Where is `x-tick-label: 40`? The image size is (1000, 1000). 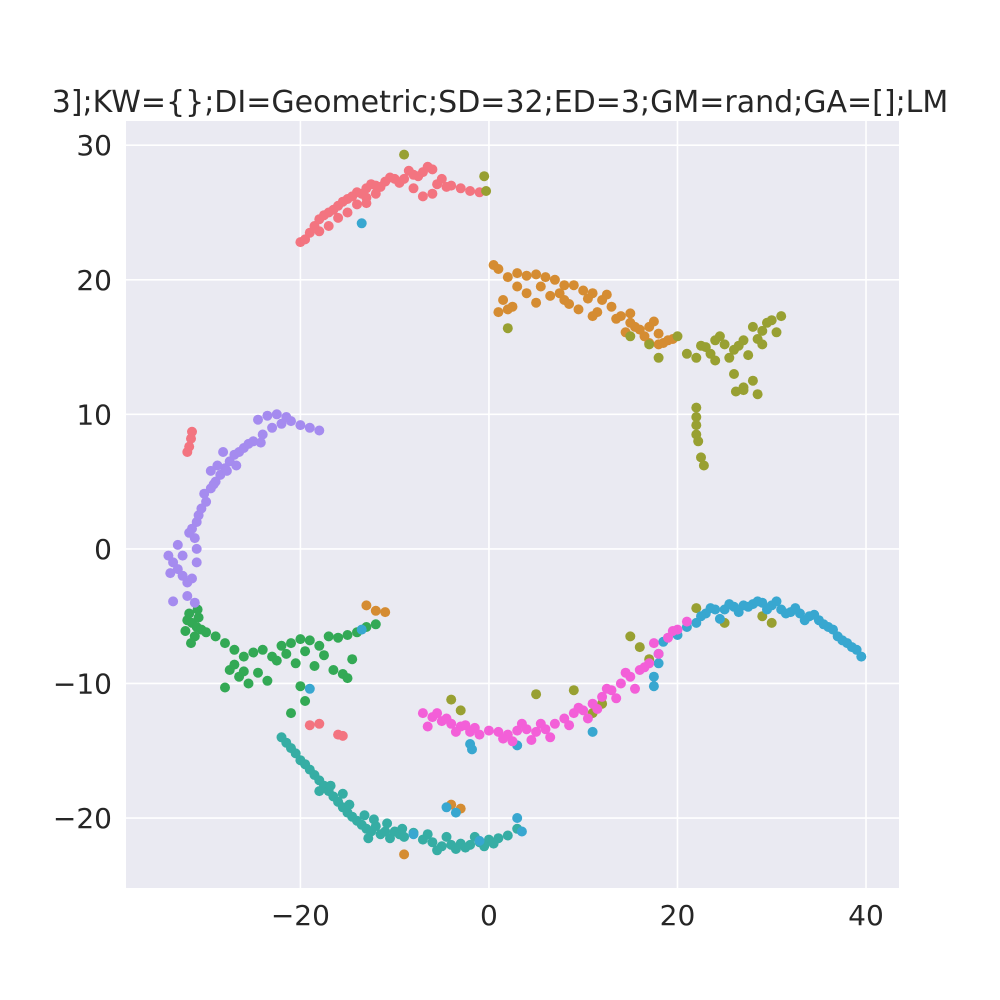 x-tick-label: 40 is located at coordinates (866, 915).